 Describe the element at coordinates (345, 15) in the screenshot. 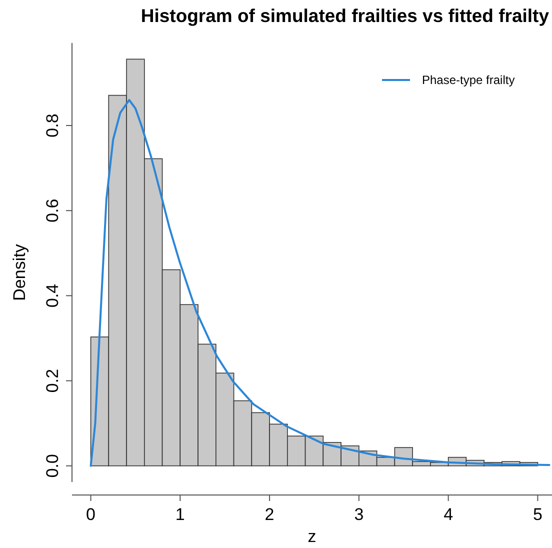

I see `chart-title: Histogram of simulated frailties vs fitted frailty` at that location.